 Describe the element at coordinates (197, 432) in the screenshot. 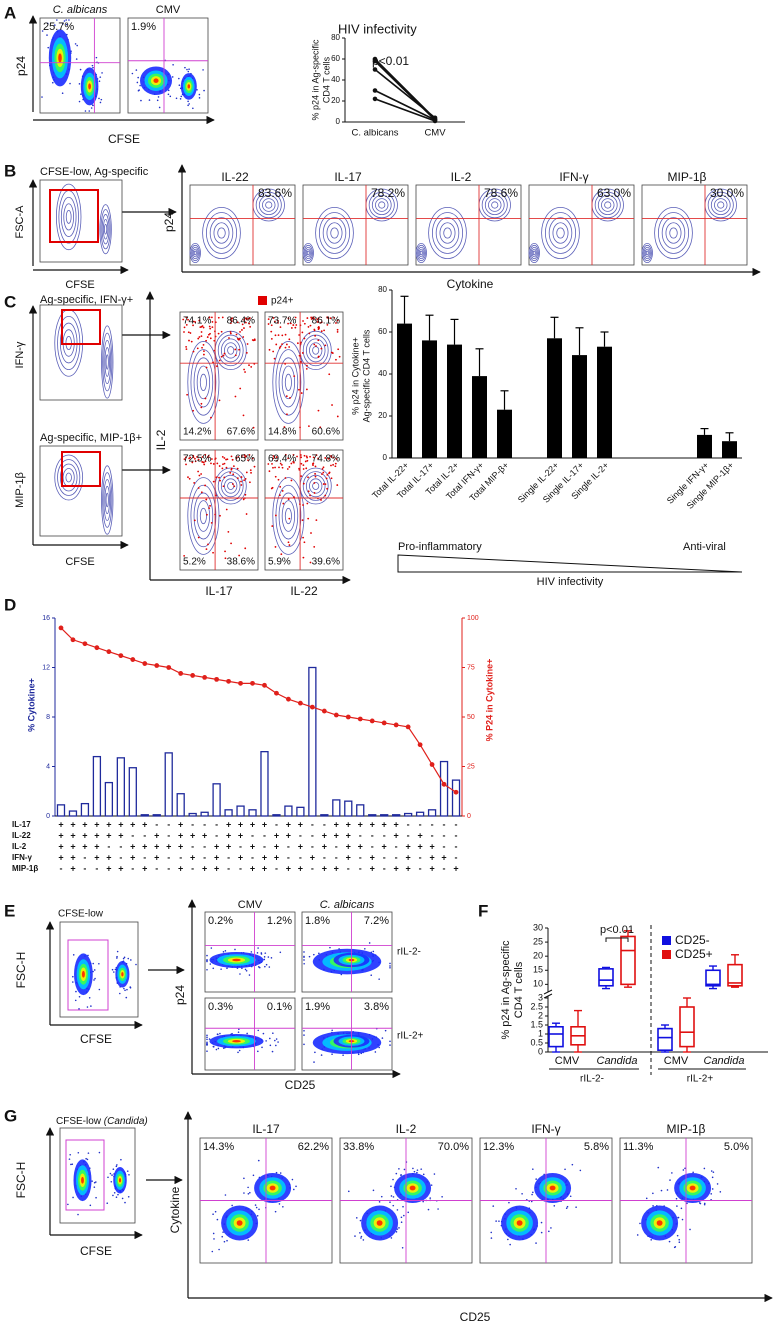

I see `gate-percent: 14.2%` at that location.